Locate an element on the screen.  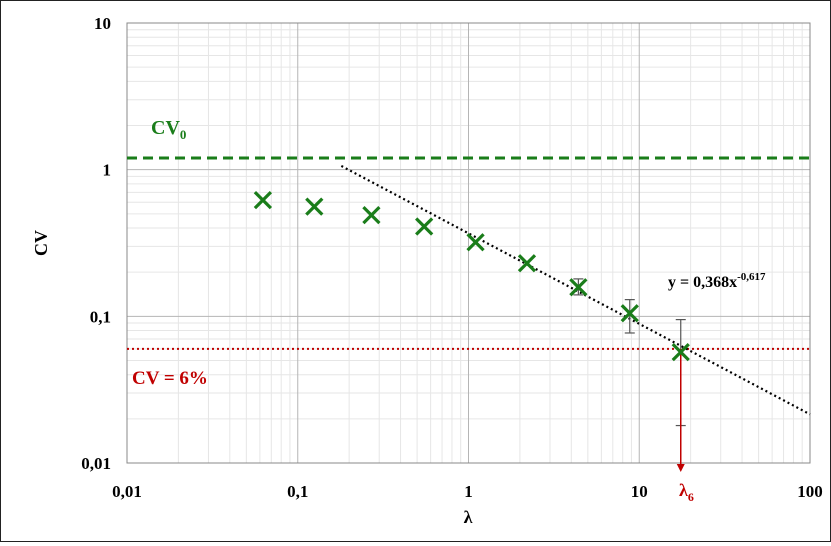
lambda6-label: λ6 is located at coordinates (686, 492).